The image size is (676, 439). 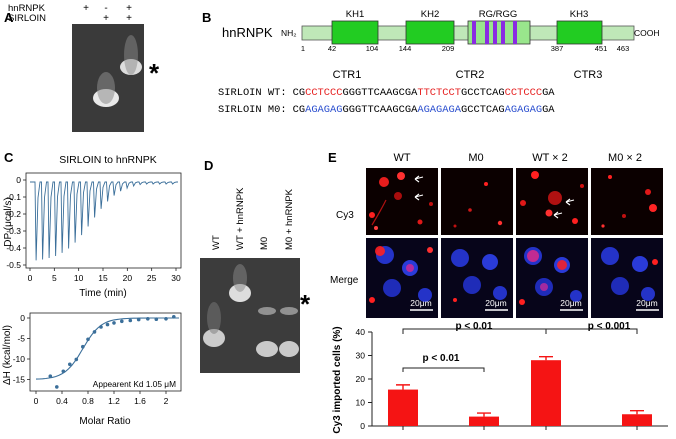 What do you see at coordinates (154, 73) in the screenshot?
I see `gel-a-asterisk: *` at bounding box center [154, 73].